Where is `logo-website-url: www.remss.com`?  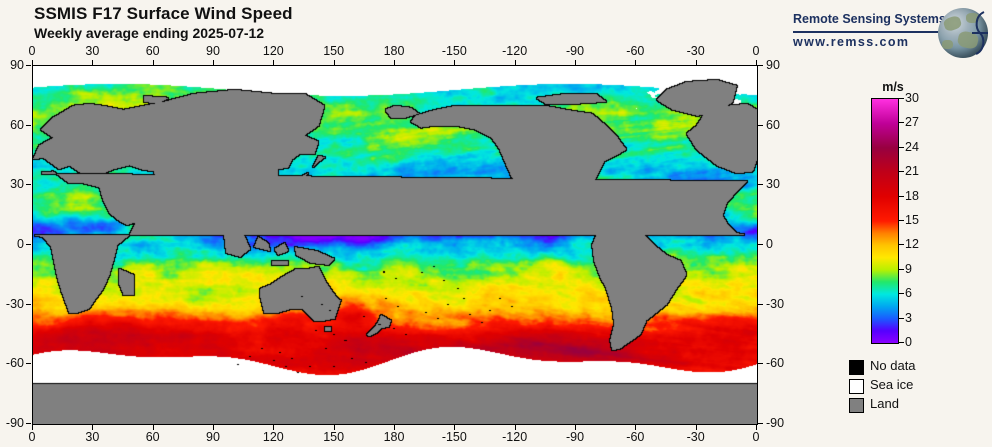 logo-website-url: www.remss.com is located at coordinates (851, 42).